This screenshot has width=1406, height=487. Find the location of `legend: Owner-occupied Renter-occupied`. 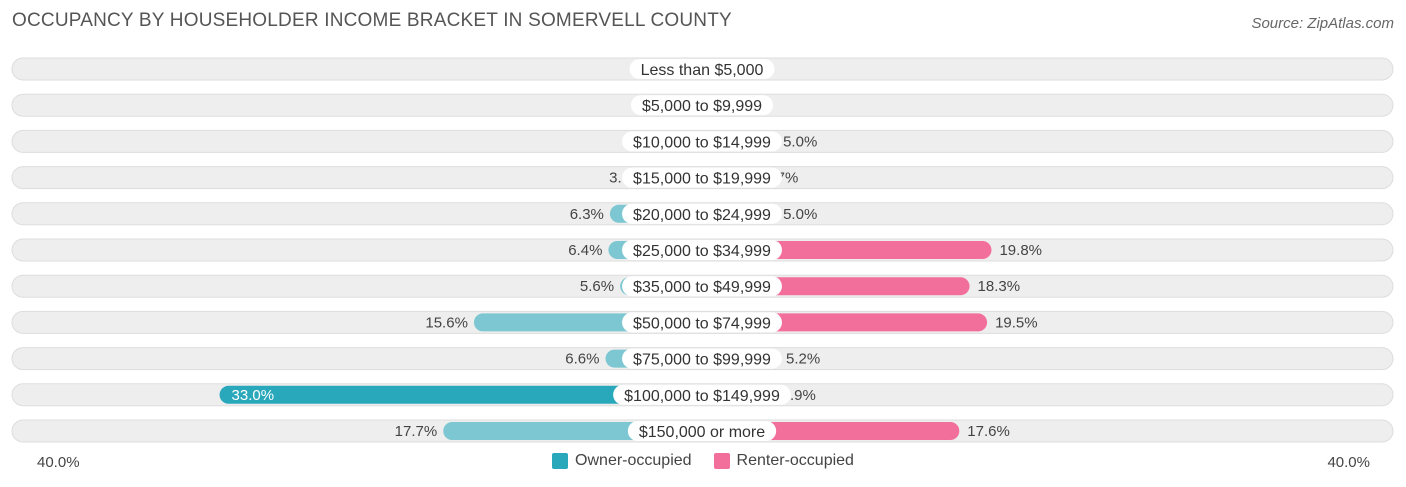

legend: Owner-occupied Renter-occupied is located at coordinates (703, 461).